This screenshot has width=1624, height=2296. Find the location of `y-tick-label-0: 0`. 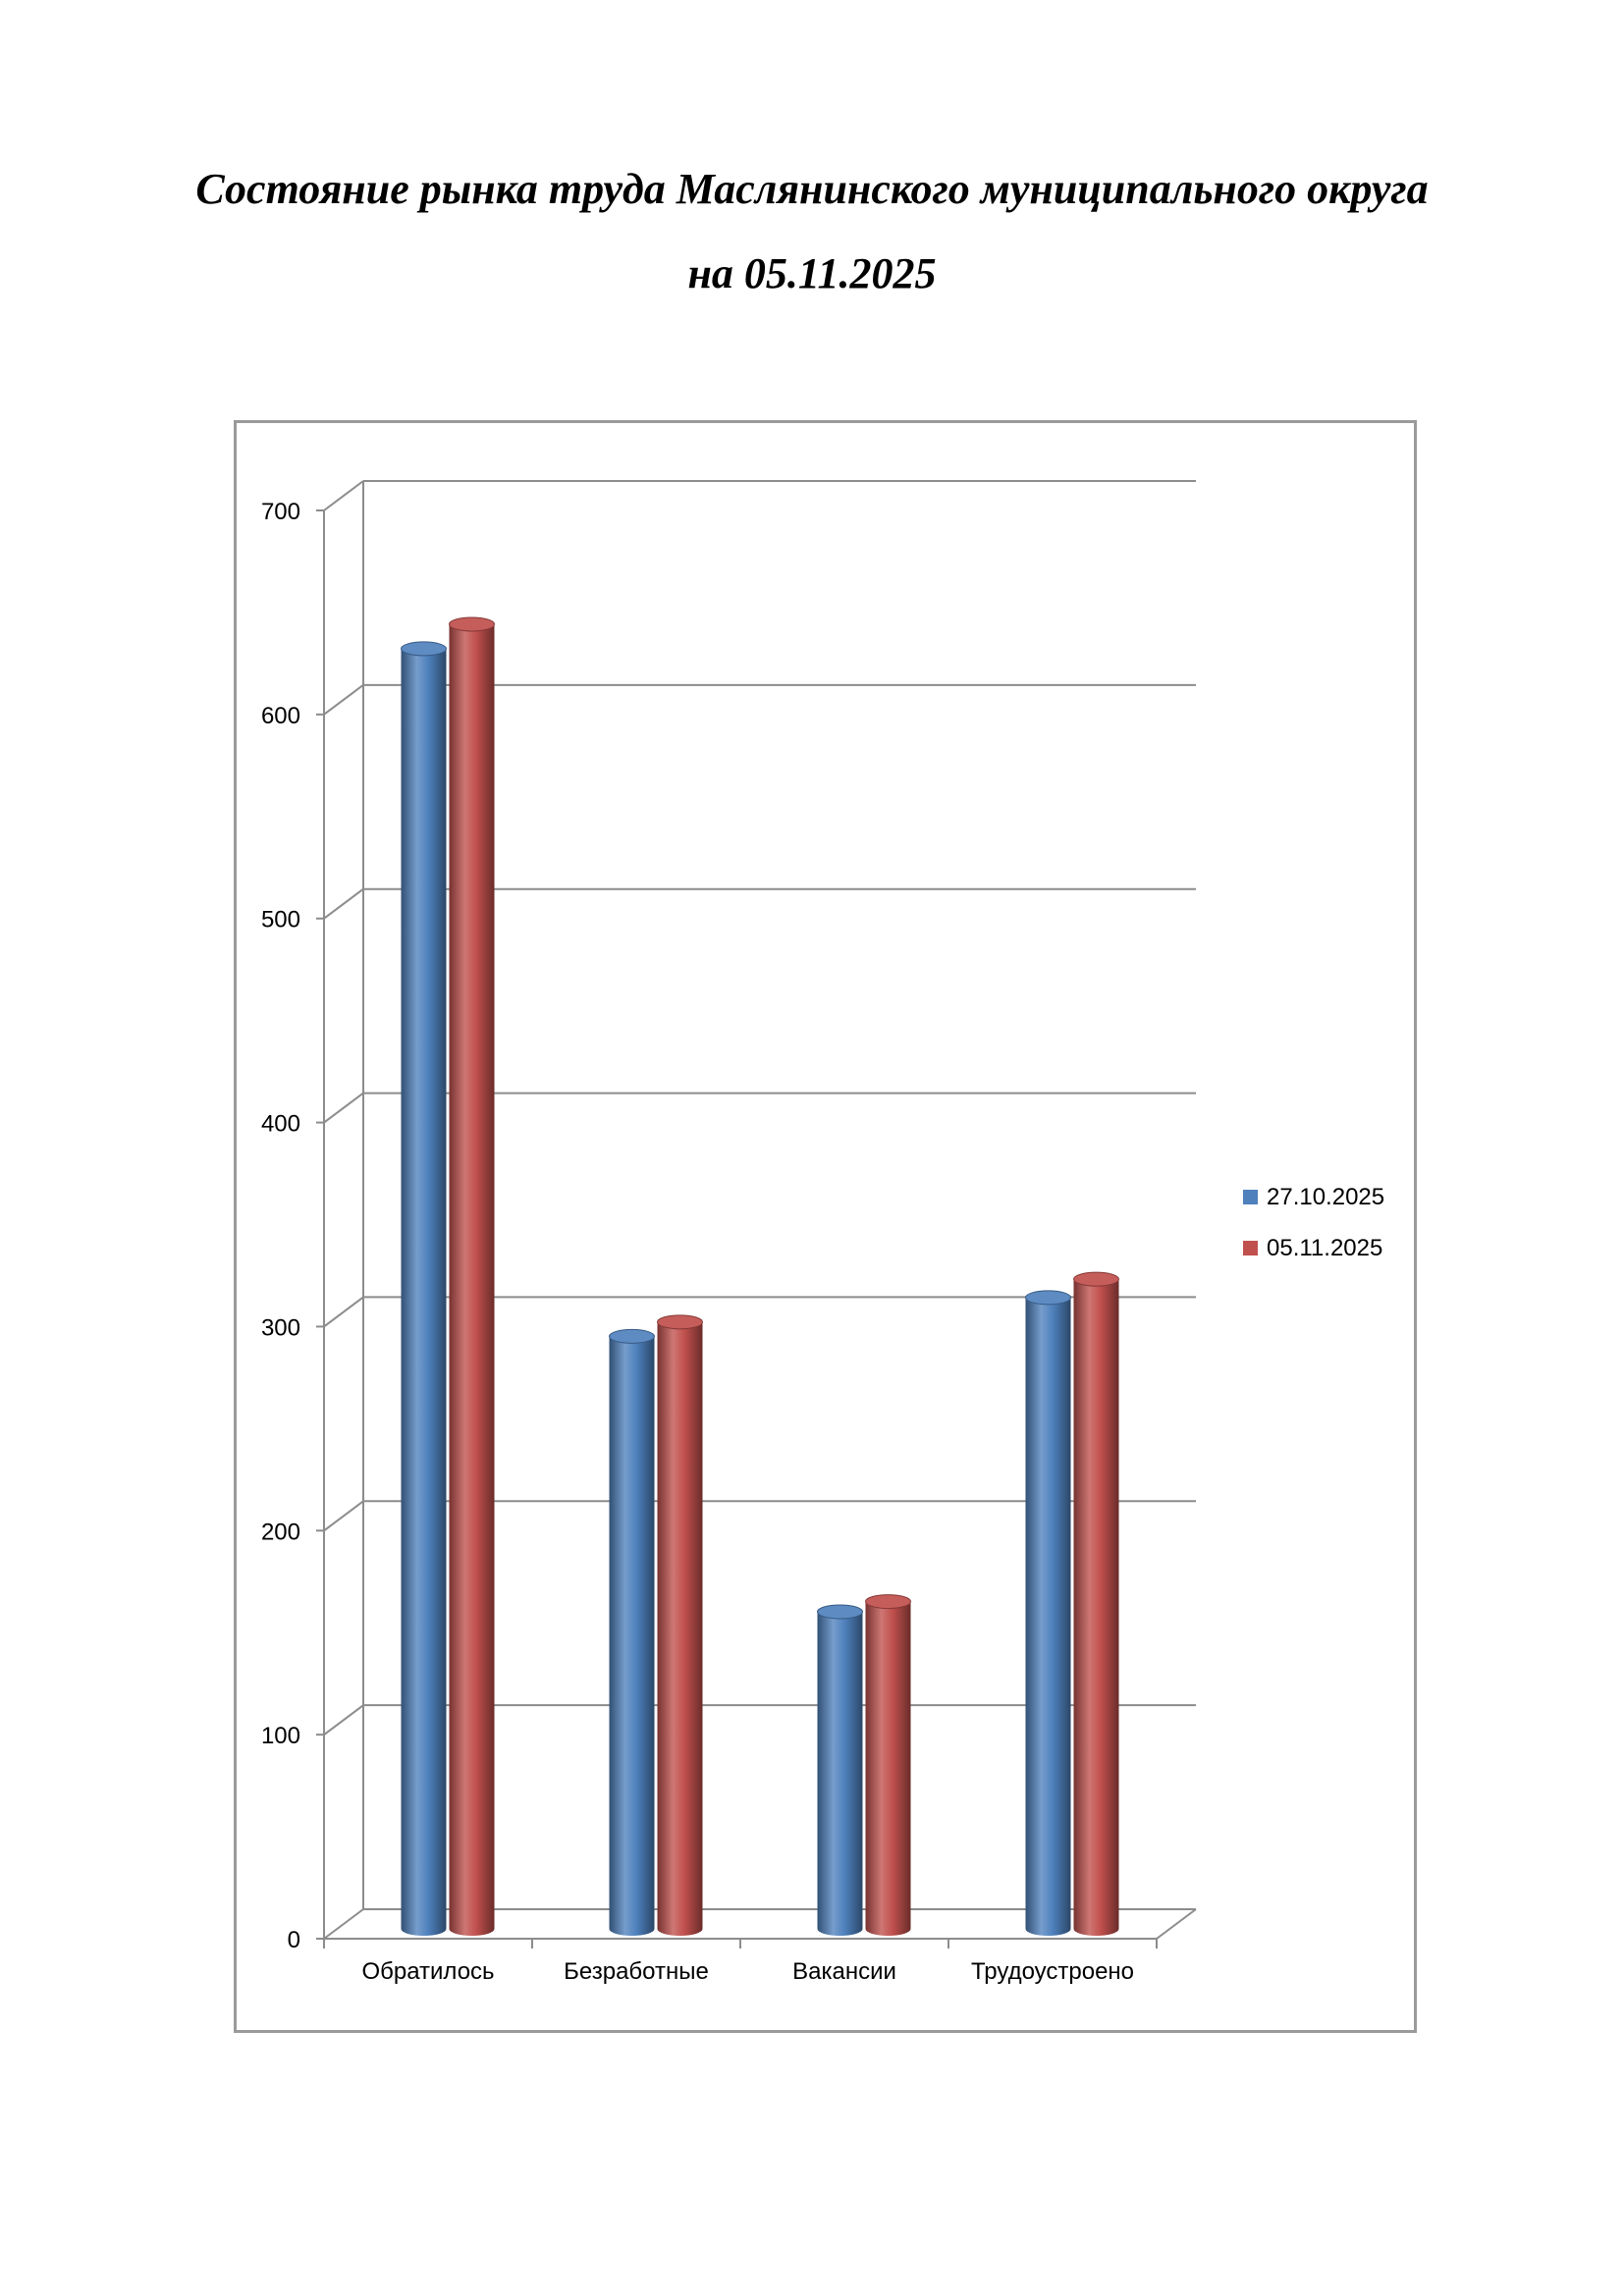

y-tick-label-0: 0 is located at coordinates (294, 1940).